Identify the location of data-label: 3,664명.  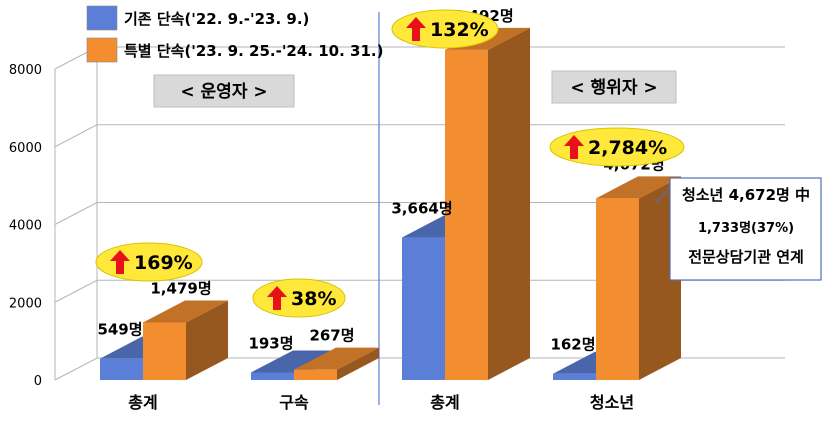
(421, 209).